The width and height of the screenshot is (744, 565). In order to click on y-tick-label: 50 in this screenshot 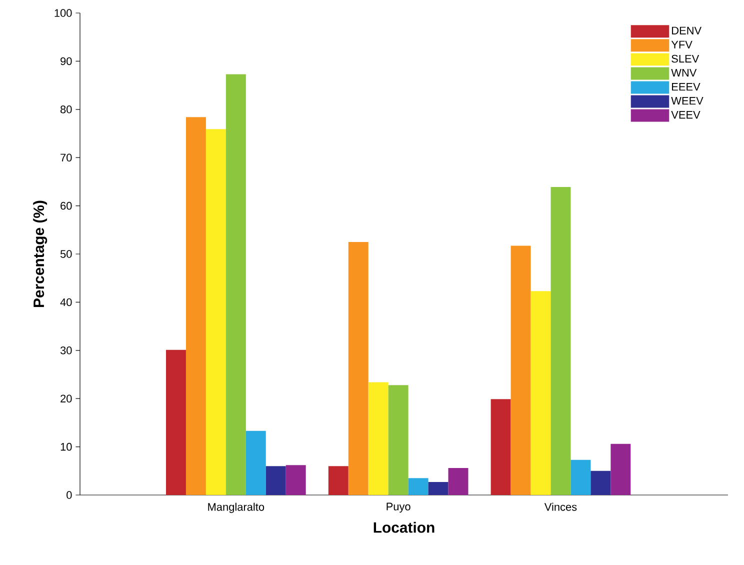, I will do `click(66, 254)`.